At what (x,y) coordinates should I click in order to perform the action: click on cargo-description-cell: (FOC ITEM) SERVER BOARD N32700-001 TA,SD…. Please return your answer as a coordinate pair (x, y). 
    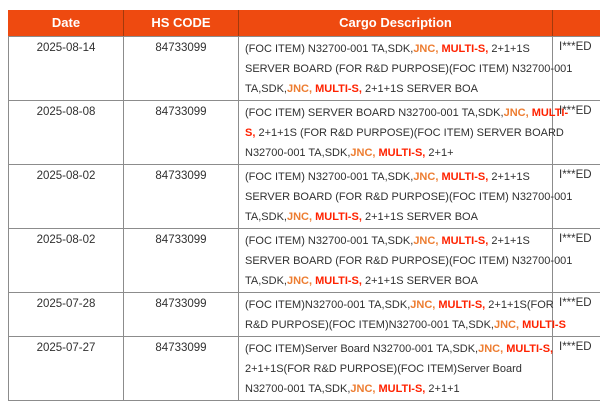
    Looking at the image, I should click on (403, 132).